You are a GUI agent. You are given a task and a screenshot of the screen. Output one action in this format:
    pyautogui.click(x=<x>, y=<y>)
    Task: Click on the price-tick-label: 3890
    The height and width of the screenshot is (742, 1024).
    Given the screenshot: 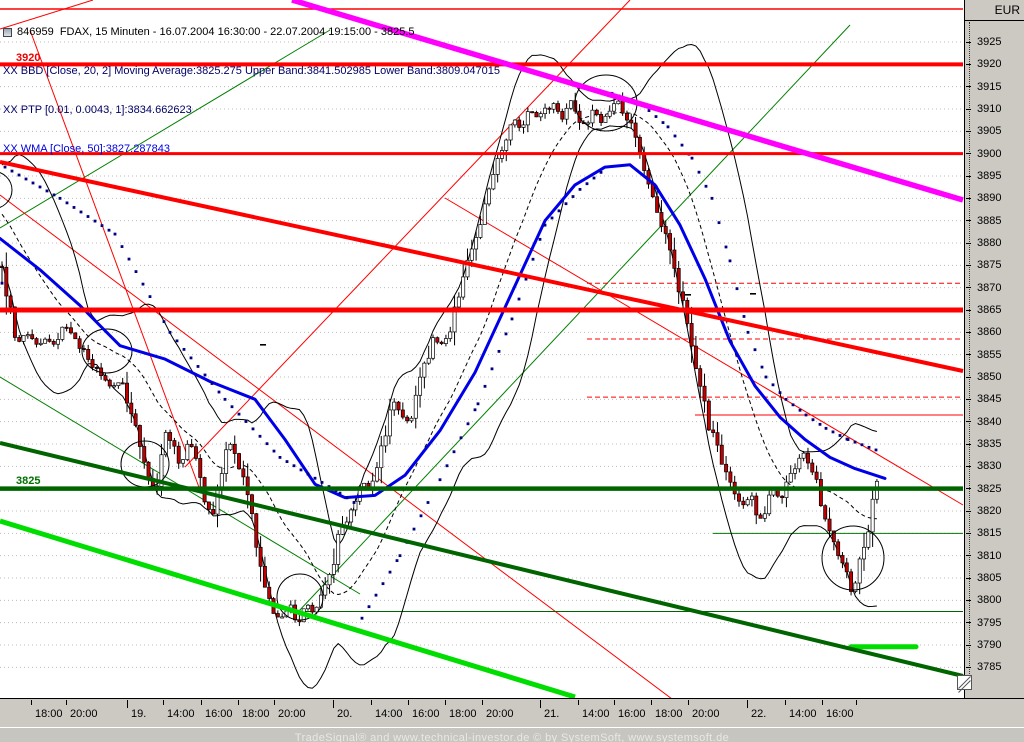 What is the action you would take?
    pyautogui.click(x=989, y=198)
    